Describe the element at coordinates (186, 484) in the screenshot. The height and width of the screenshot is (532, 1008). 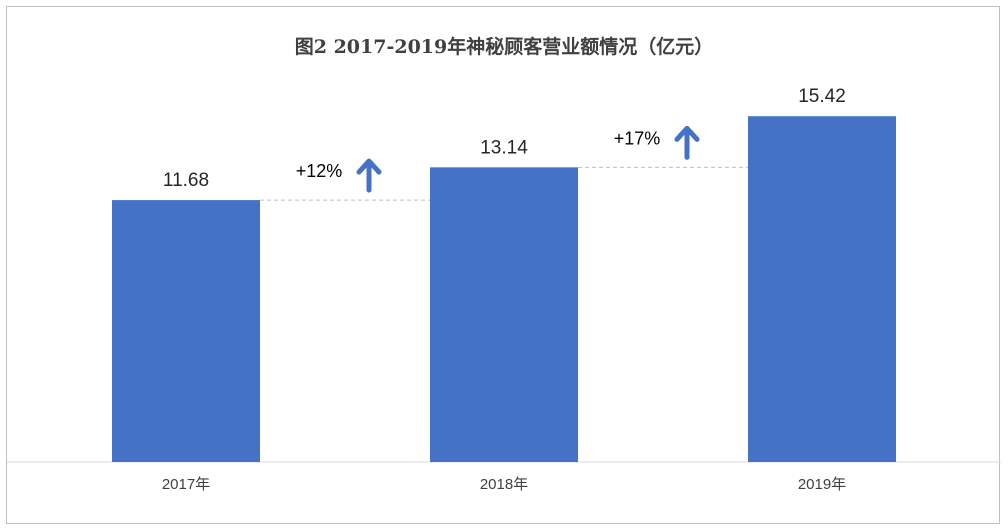
I see `x-tick-label: 2017年` at that location.